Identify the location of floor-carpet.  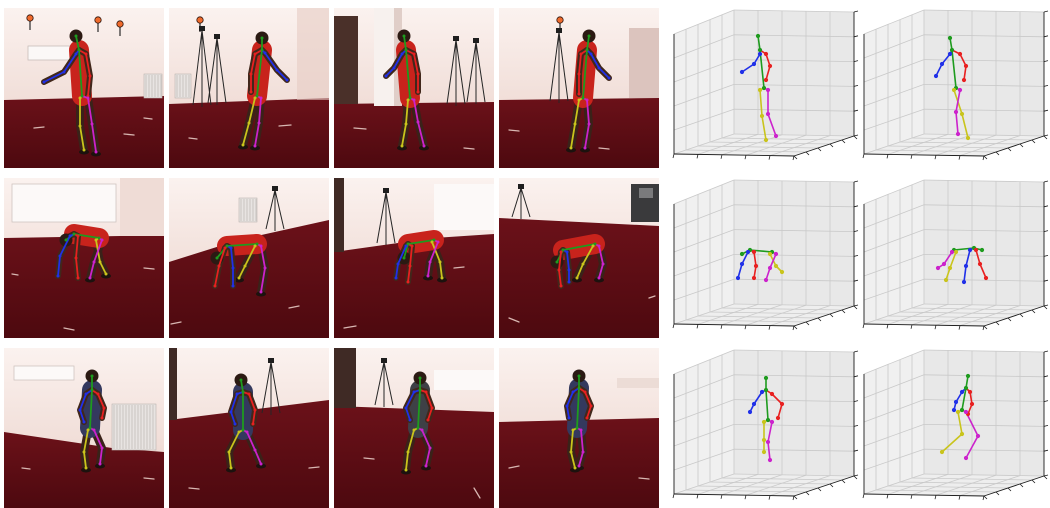
(414, 457).